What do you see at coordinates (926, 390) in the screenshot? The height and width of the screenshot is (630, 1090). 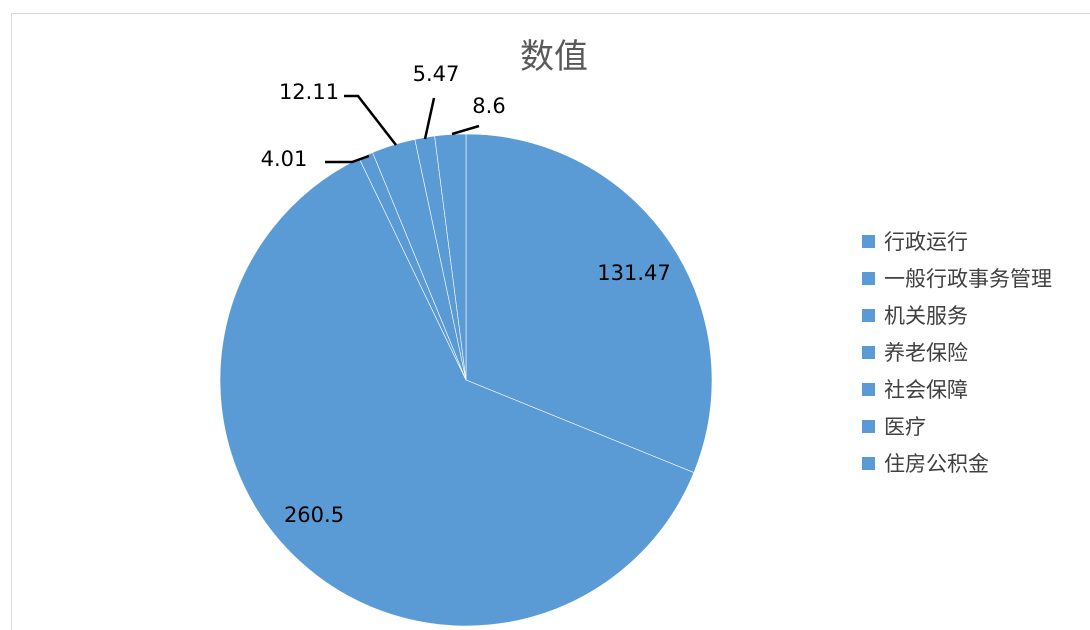 I see `legend-entry: 社会保障` at bounding box center [926, 390].